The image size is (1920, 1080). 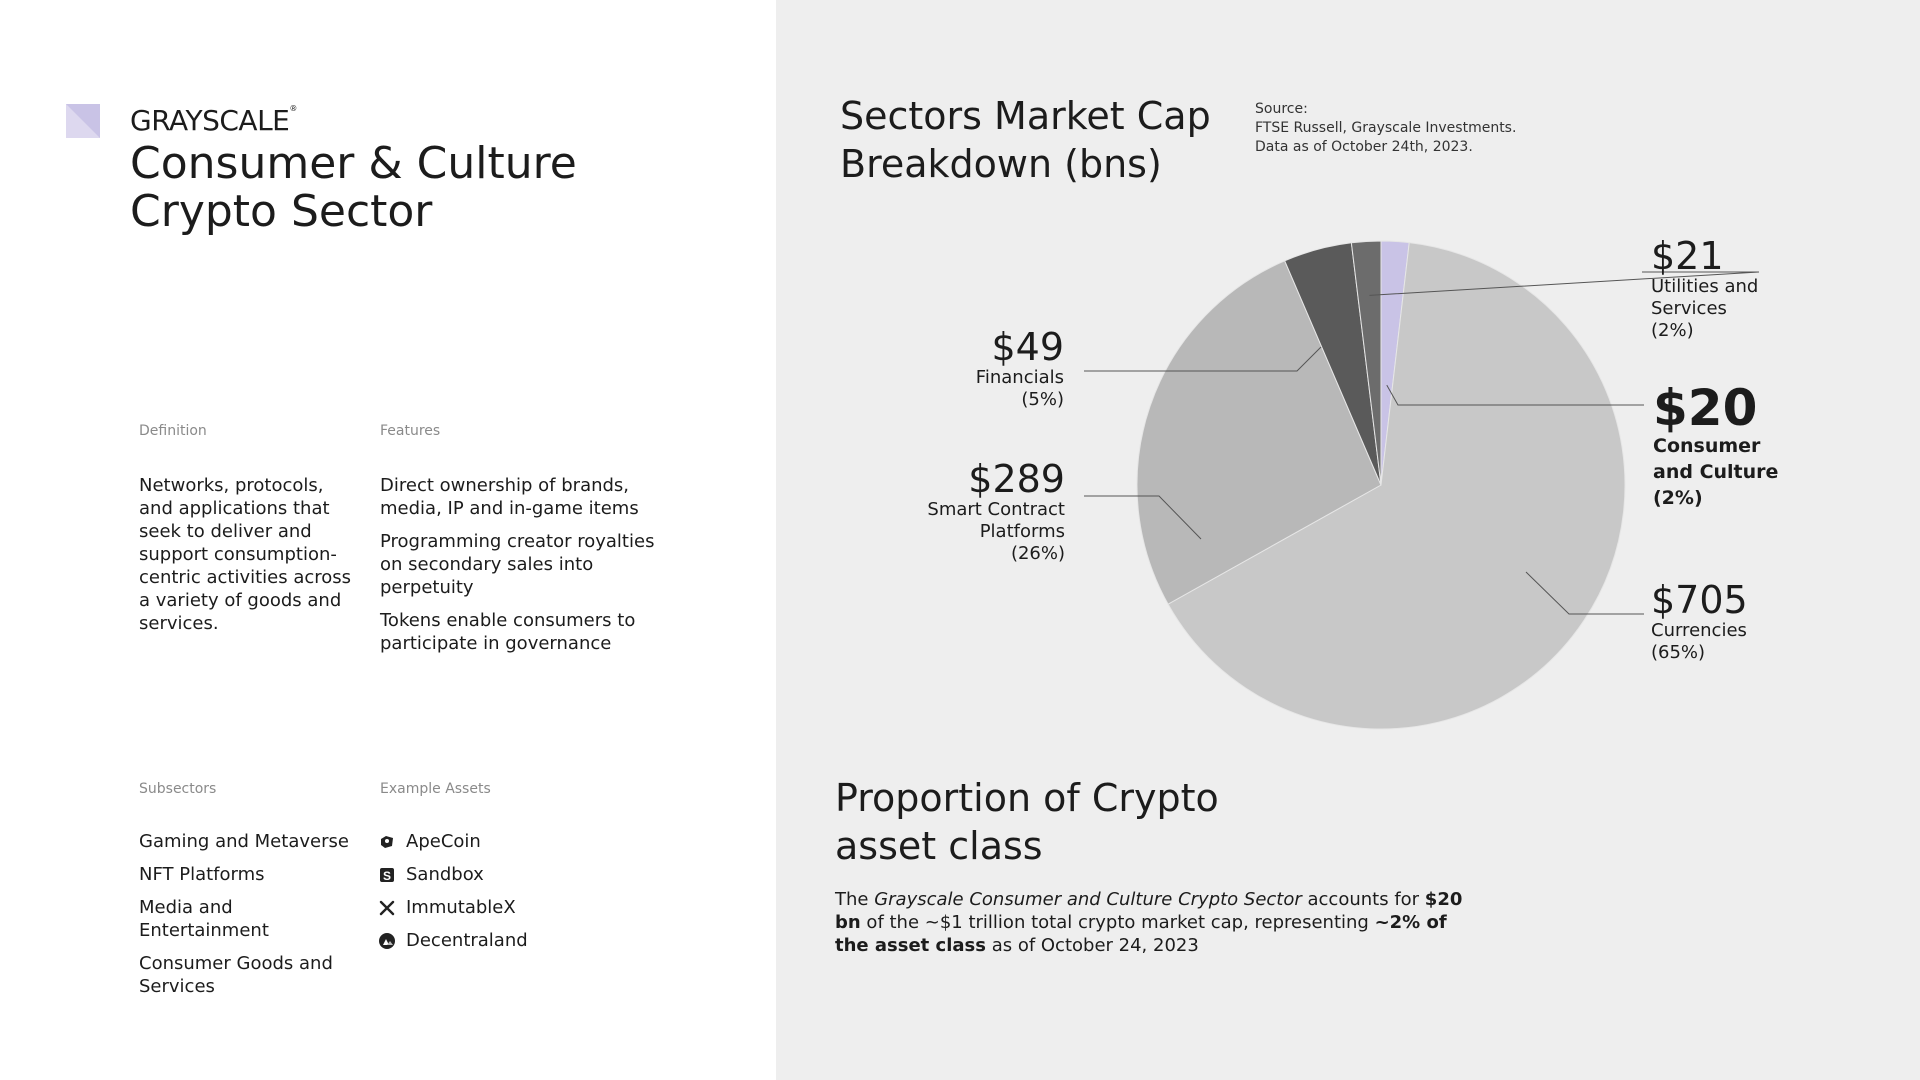 What do you see at coordinates (1016, 479) in the screenshot?
I see `slice-value-label: $289` at bounding box center [1016, 479].